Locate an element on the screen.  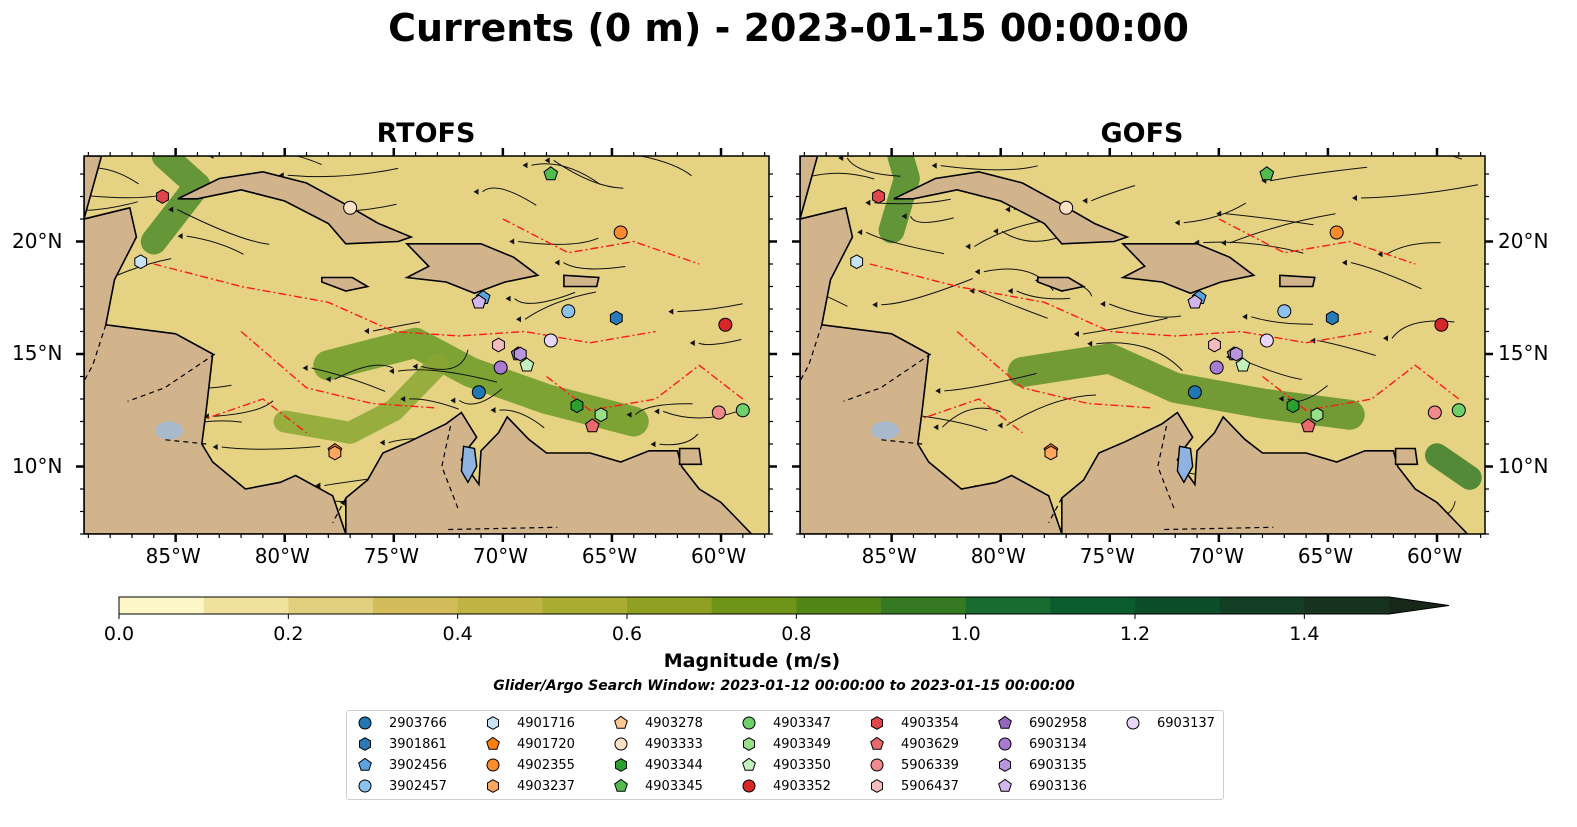
y-tick-label: 20°N is located at coordinates (37, 240).